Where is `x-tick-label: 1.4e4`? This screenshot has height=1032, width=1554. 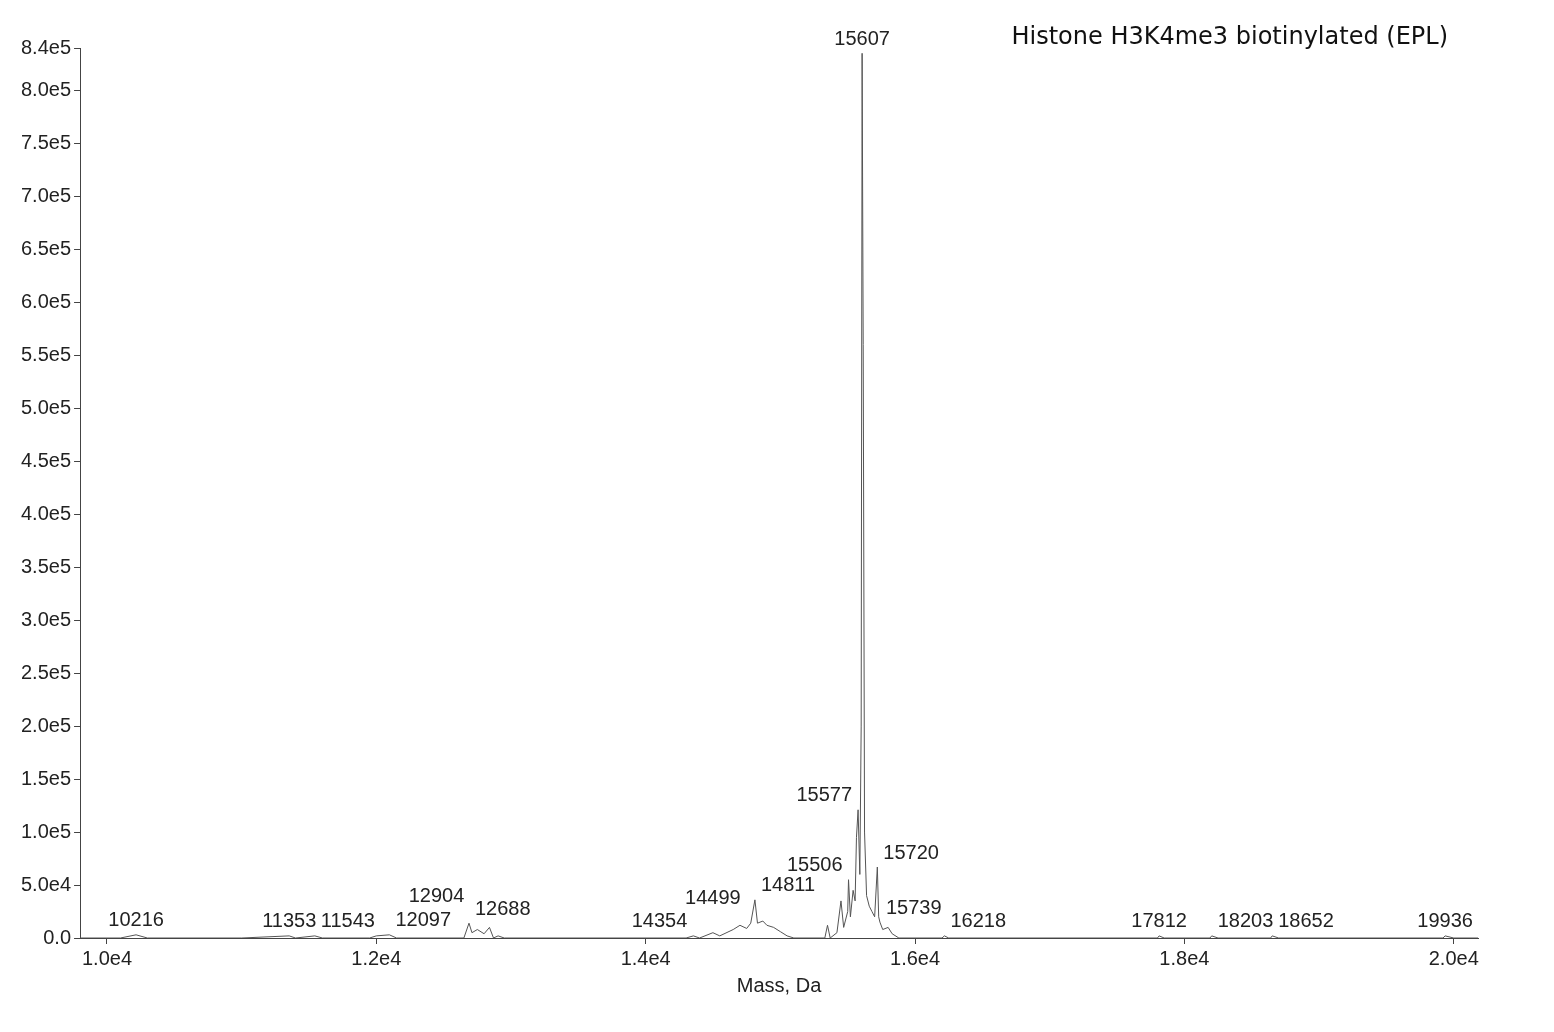
x-tick-label: 1.4e4 is located at coordinates (645, 957).